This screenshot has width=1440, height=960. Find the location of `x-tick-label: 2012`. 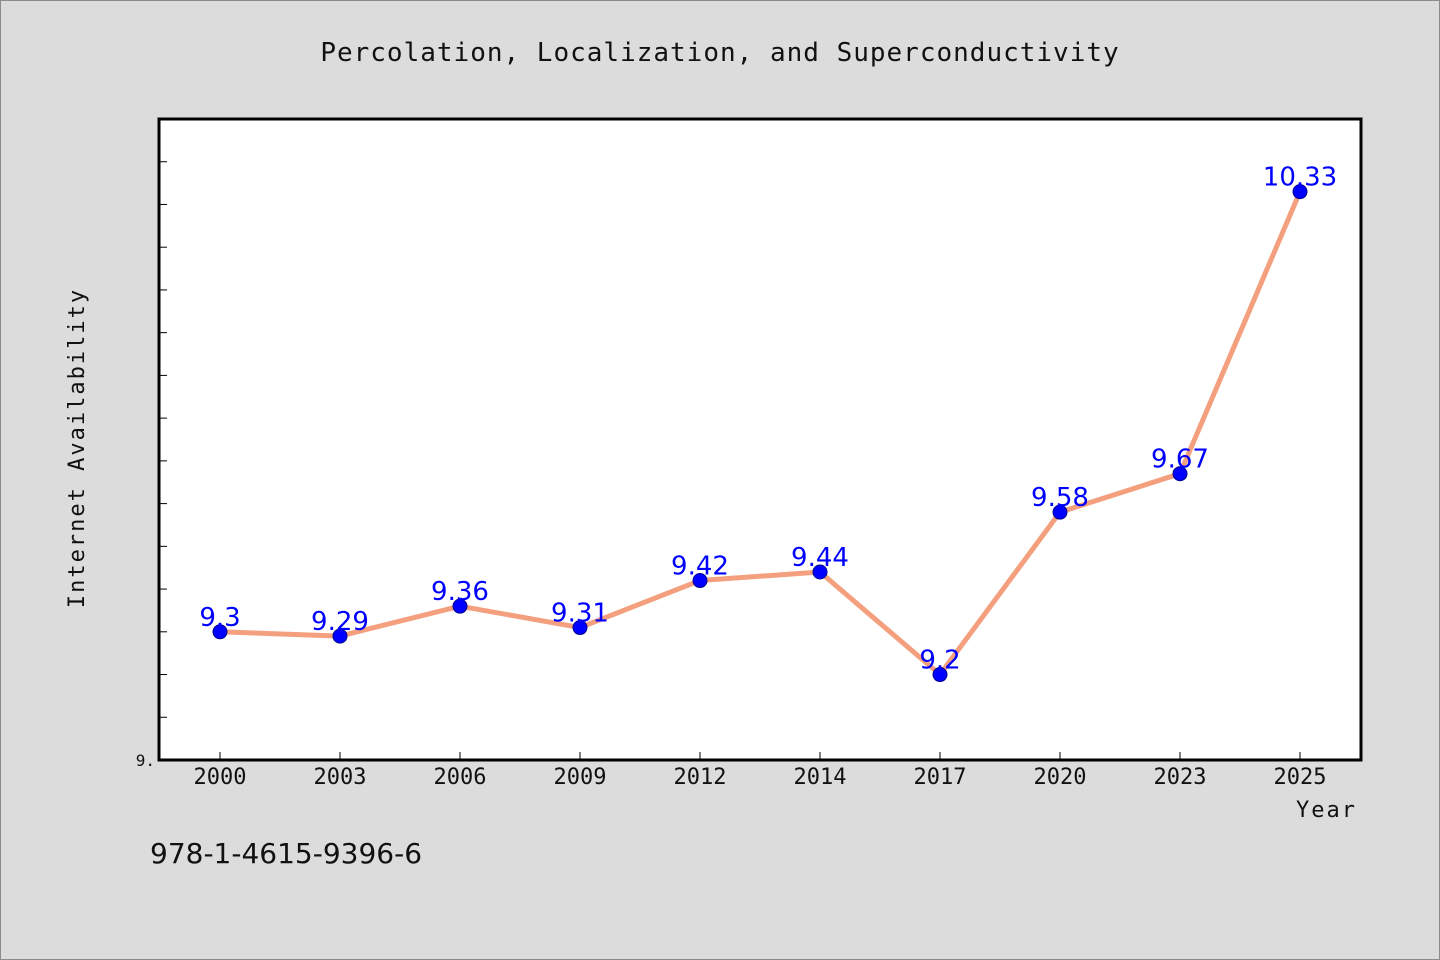

x-tick-label: 2012 is located at coordinates (700, 777).